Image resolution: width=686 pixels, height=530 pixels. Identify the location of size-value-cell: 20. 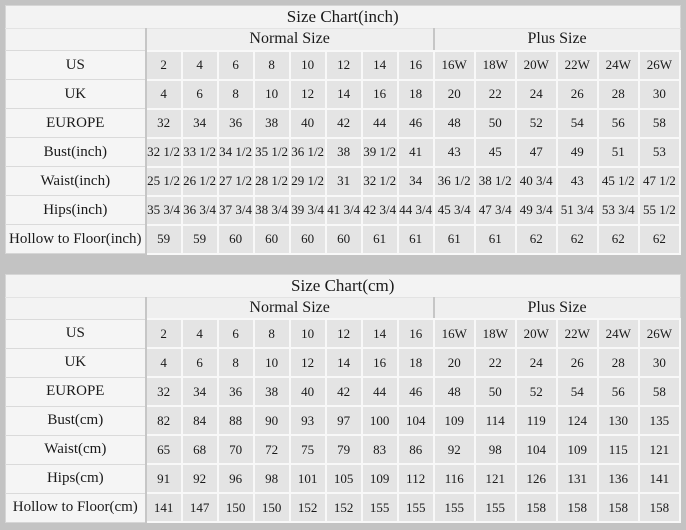
(454, 94).